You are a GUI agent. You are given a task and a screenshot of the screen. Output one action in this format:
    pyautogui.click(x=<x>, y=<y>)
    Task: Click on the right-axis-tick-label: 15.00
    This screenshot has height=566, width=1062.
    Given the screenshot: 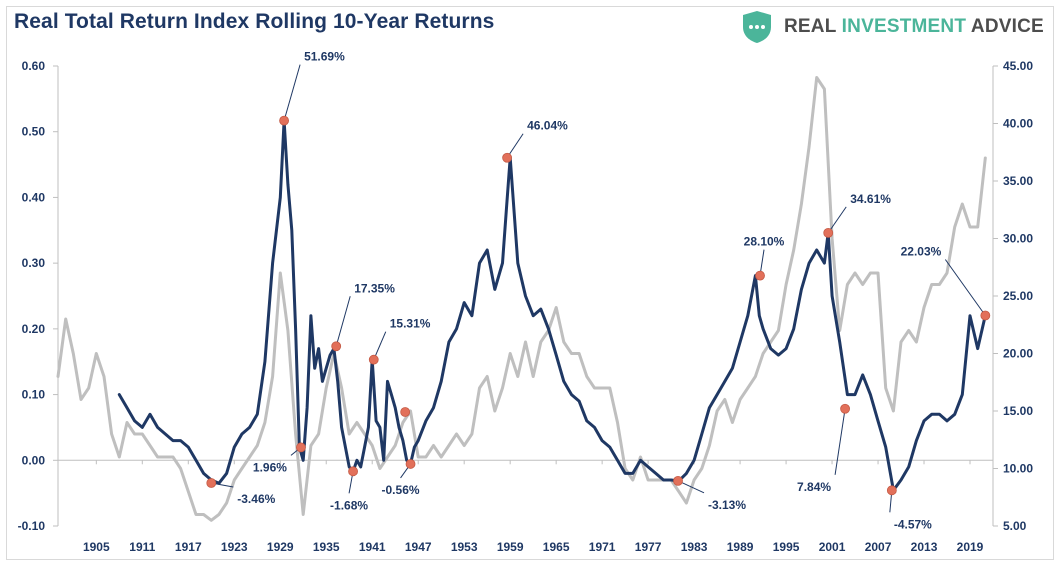 What is the action you would take?
    pyautogui.click(x=1018, y=411)
    